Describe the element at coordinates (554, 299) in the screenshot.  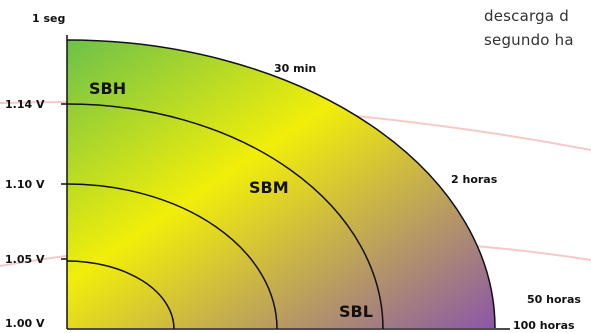
I see `time-label-50horas: 50 horas` at that location.